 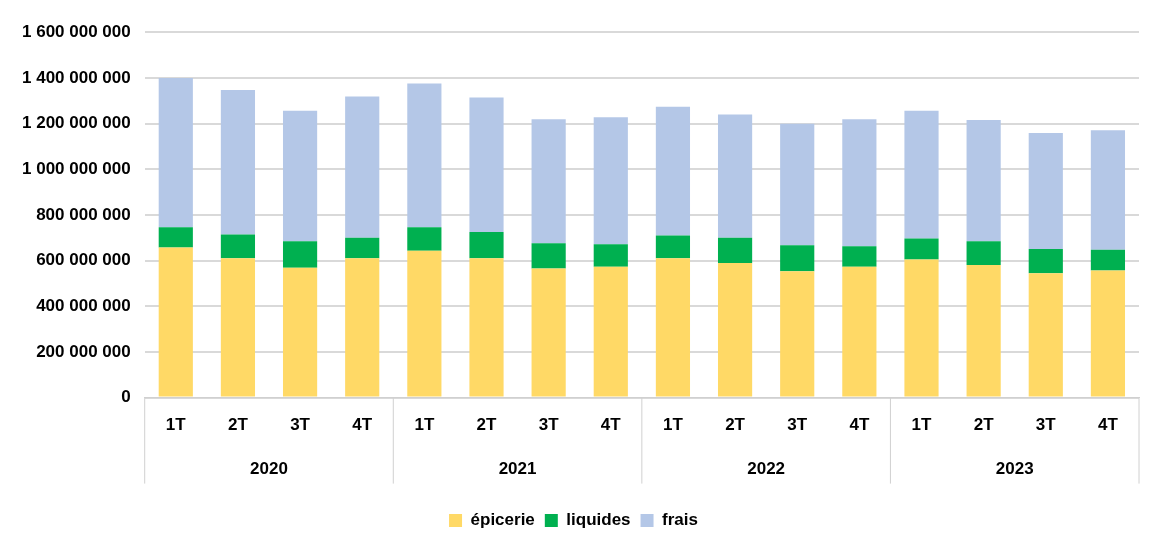 I want to click on y-tick-label: 1 400 000 000, so click(x=76, y=77).